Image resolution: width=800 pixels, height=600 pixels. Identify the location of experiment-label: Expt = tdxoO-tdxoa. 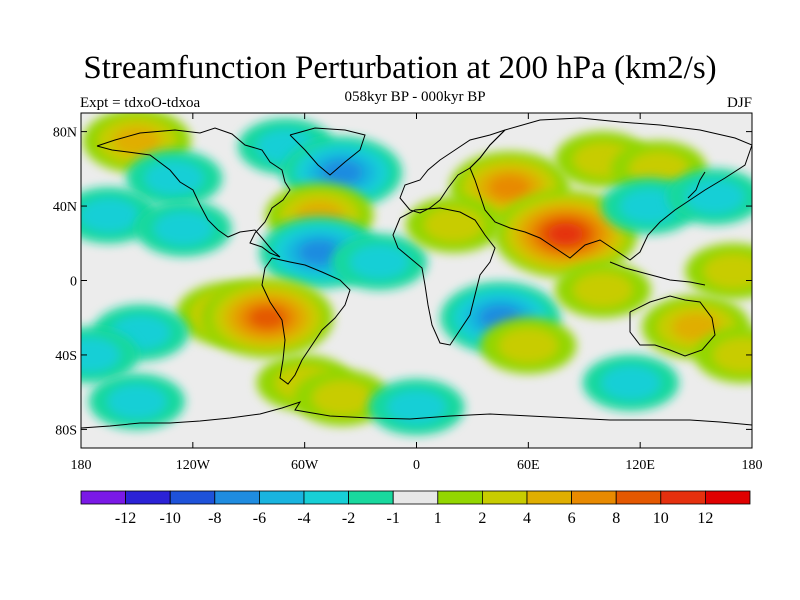
(140, 103).